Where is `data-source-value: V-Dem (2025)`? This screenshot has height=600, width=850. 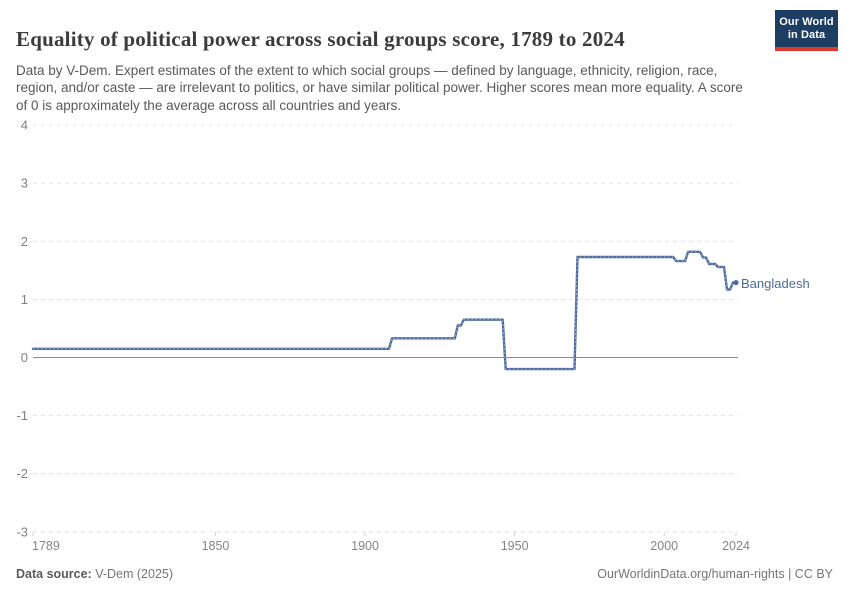 data-source-value: V-Dem (2025) is located at coordinates (132, 574).